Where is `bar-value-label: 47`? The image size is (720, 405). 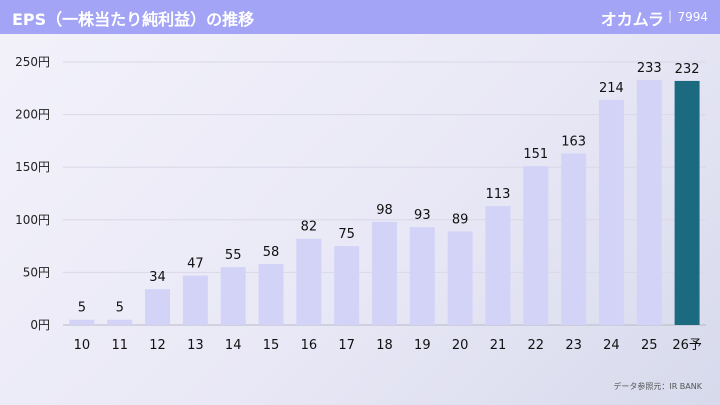
bar-value-label: 47 is located at coordinates (195, 264).